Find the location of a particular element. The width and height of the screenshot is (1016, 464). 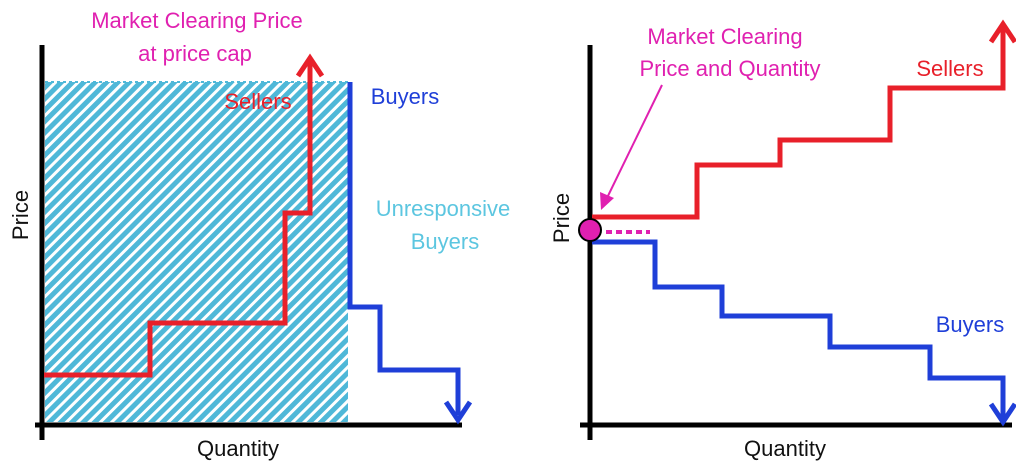

buyers-curve is located at coordinates (404, 248).